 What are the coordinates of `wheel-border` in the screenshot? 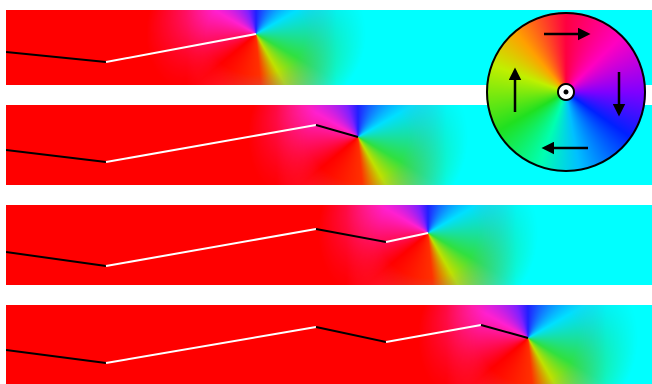 It's located at (566, 92).